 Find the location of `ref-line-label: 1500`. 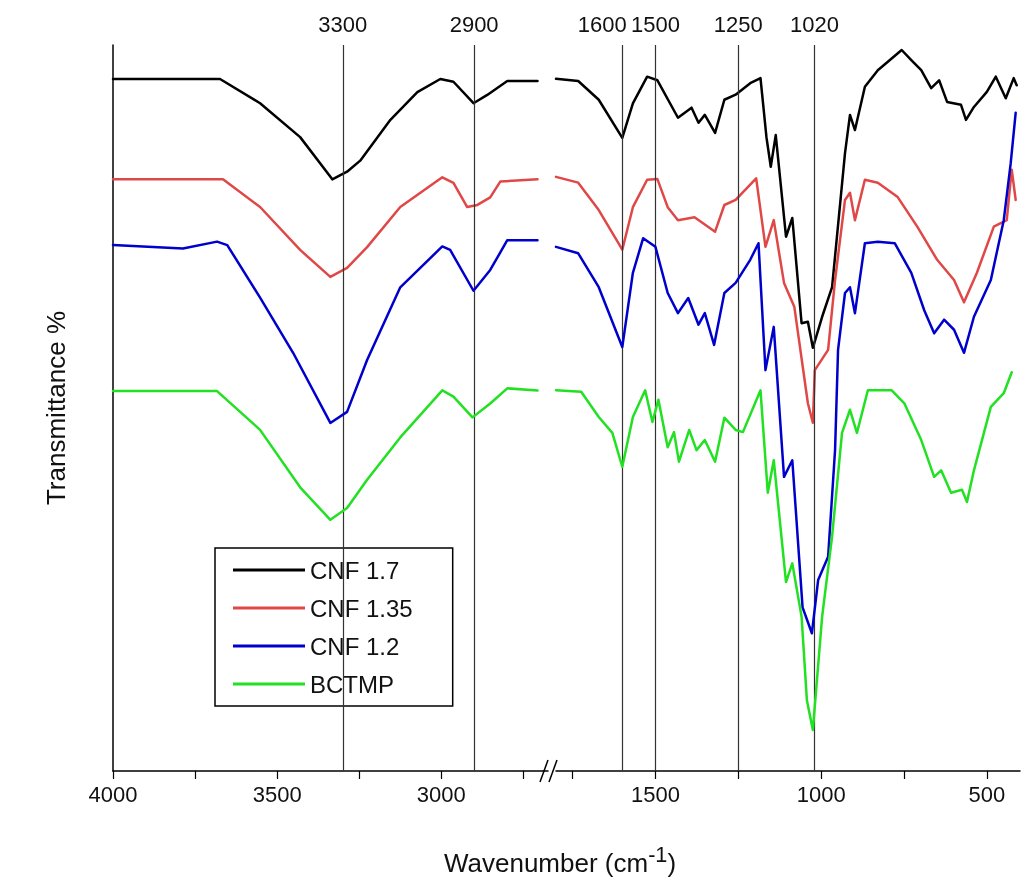

ref-line-label: 1500 is located at coordinates (655, 24).